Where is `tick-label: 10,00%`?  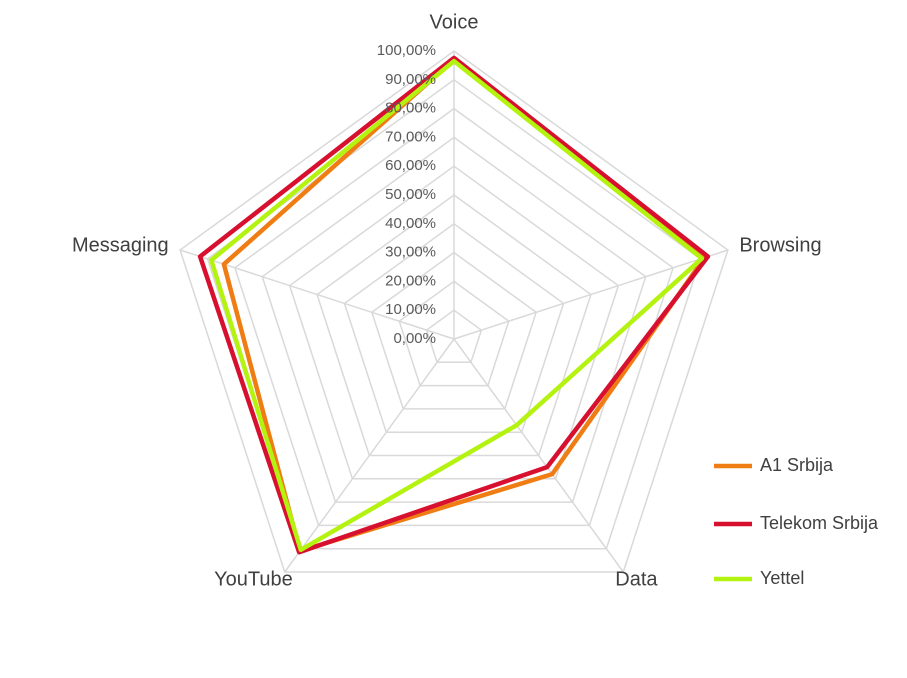
tick-label: 10,00% is located at coordinates (410, 309).